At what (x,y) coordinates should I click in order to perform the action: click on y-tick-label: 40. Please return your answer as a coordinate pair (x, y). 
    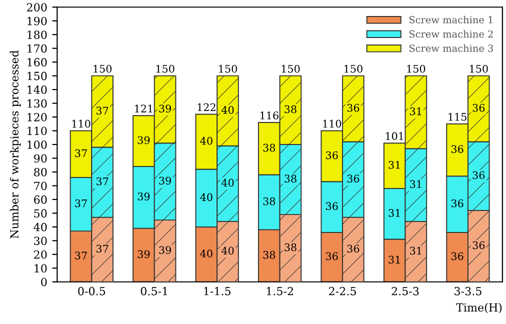
    Looking at the image, I should click on (40, 227).